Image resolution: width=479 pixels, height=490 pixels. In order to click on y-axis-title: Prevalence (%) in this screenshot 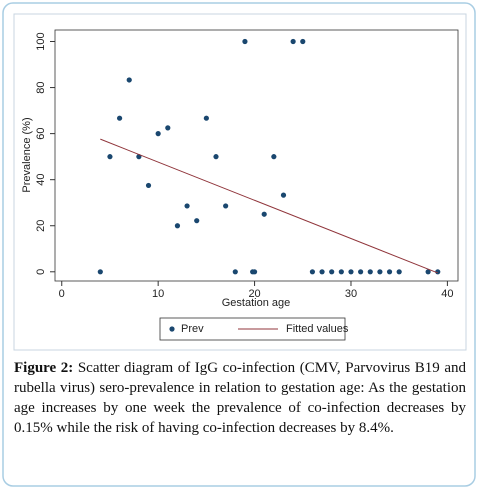, I will do `click(27, 154)`.